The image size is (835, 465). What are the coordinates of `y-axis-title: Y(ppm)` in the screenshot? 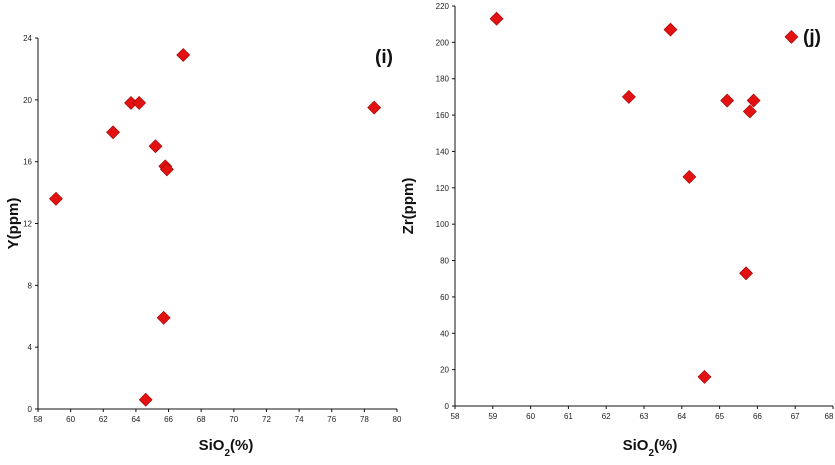 It's located at (13, 224).